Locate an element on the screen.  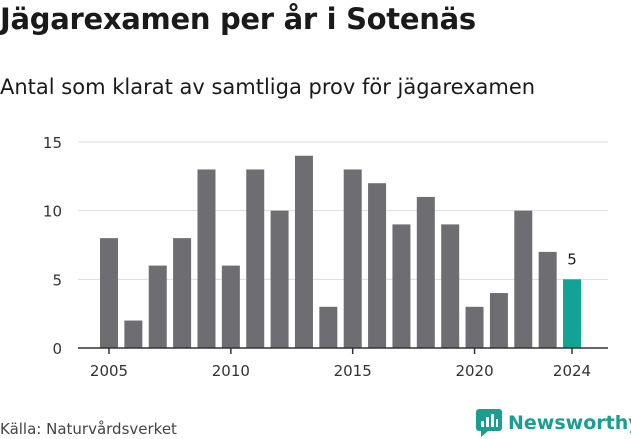
y-tick-label: 10 is located at coordinates (52, 212).